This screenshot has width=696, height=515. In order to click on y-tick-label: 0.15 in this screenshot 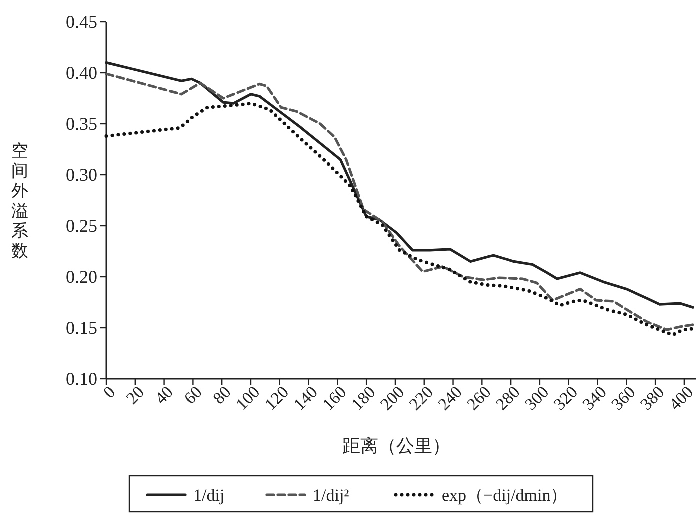, I will do `click(82, 328)`.